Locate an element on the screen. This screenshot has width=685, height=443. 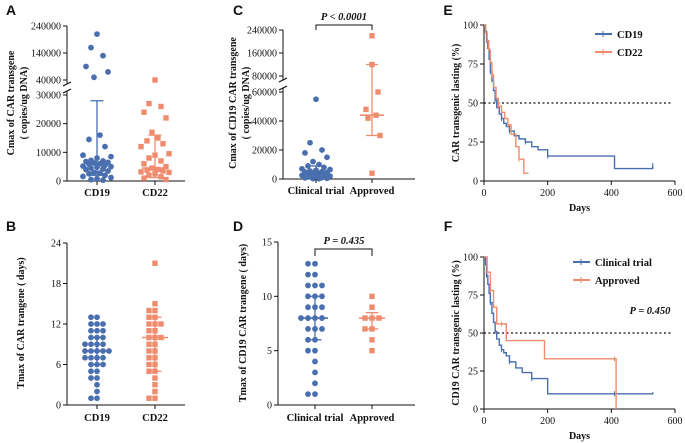
survival-curve-cd22 is located at coordinates (506, 99).